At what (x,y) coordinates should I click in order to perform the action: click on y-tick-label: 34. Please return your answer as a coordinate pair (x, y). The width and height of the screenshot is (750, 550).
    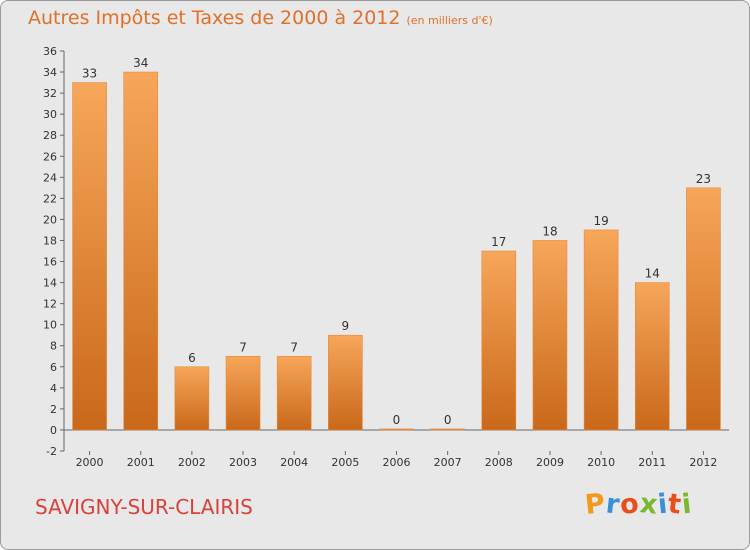
    Looking at the image, I should click on (50, 72).